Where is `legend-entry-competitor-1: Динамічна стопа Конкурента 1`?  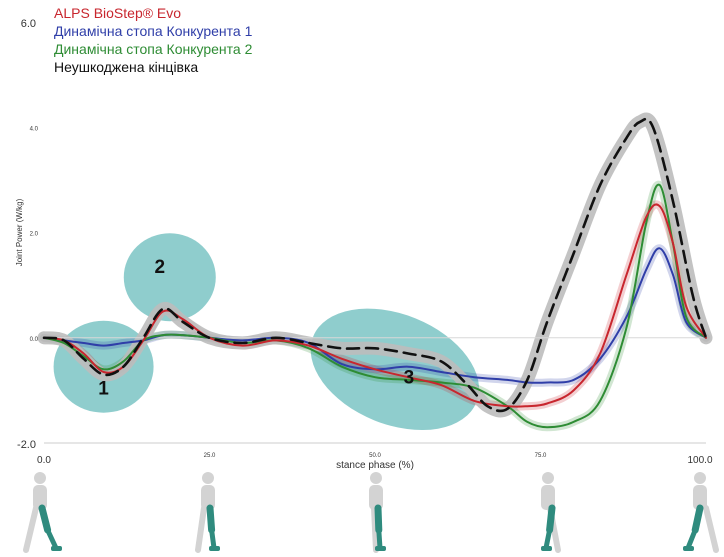
legend-entry-competitor-1: Динамічна стопа Конкурента 1 is located at coordinates (153, 31).